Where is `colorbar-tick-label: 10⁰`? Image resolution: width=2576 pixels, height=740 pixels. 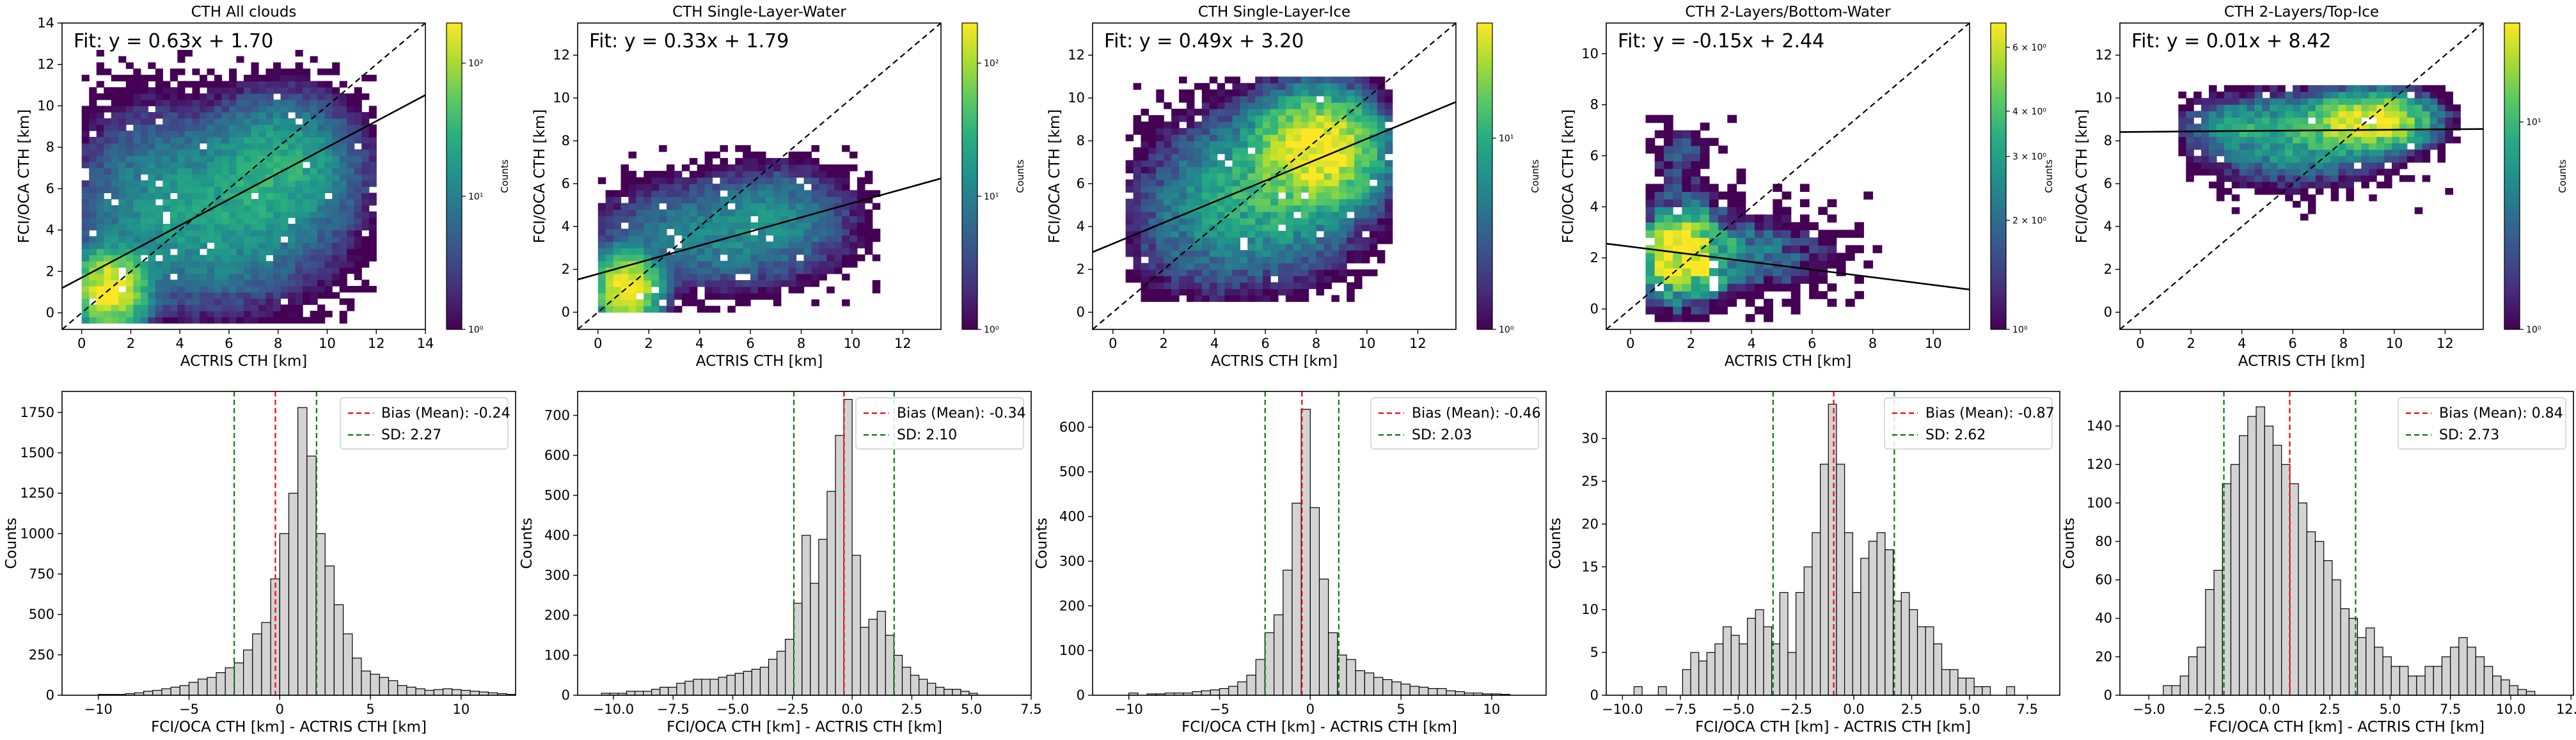 colorbar-tick-label: 10⁰ is located at coordinates (476, 330).